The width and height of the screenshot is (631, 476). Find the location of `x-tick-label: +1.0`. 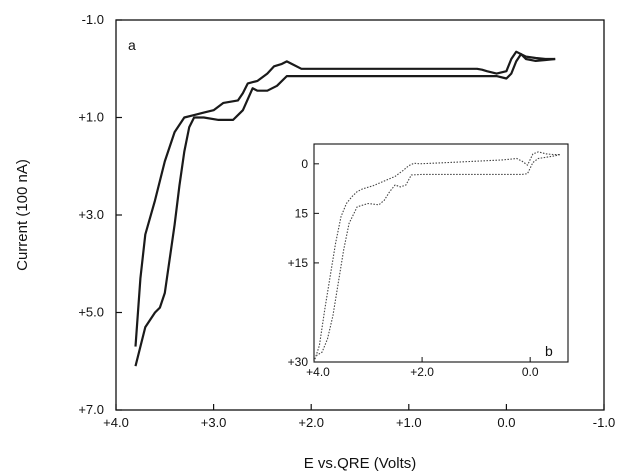

x-tick-label: +1.0 is located at coordinates (409, 422).